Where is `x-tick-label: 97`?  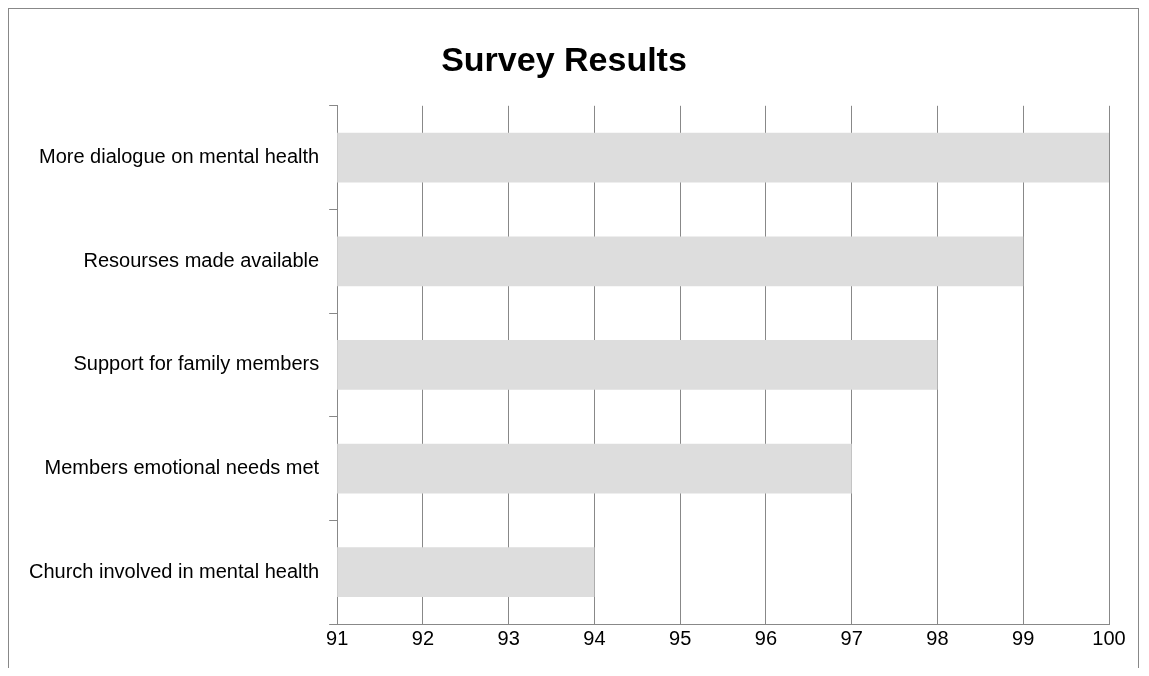 x-tick-label: 97 is located at coordinates (851, 637).